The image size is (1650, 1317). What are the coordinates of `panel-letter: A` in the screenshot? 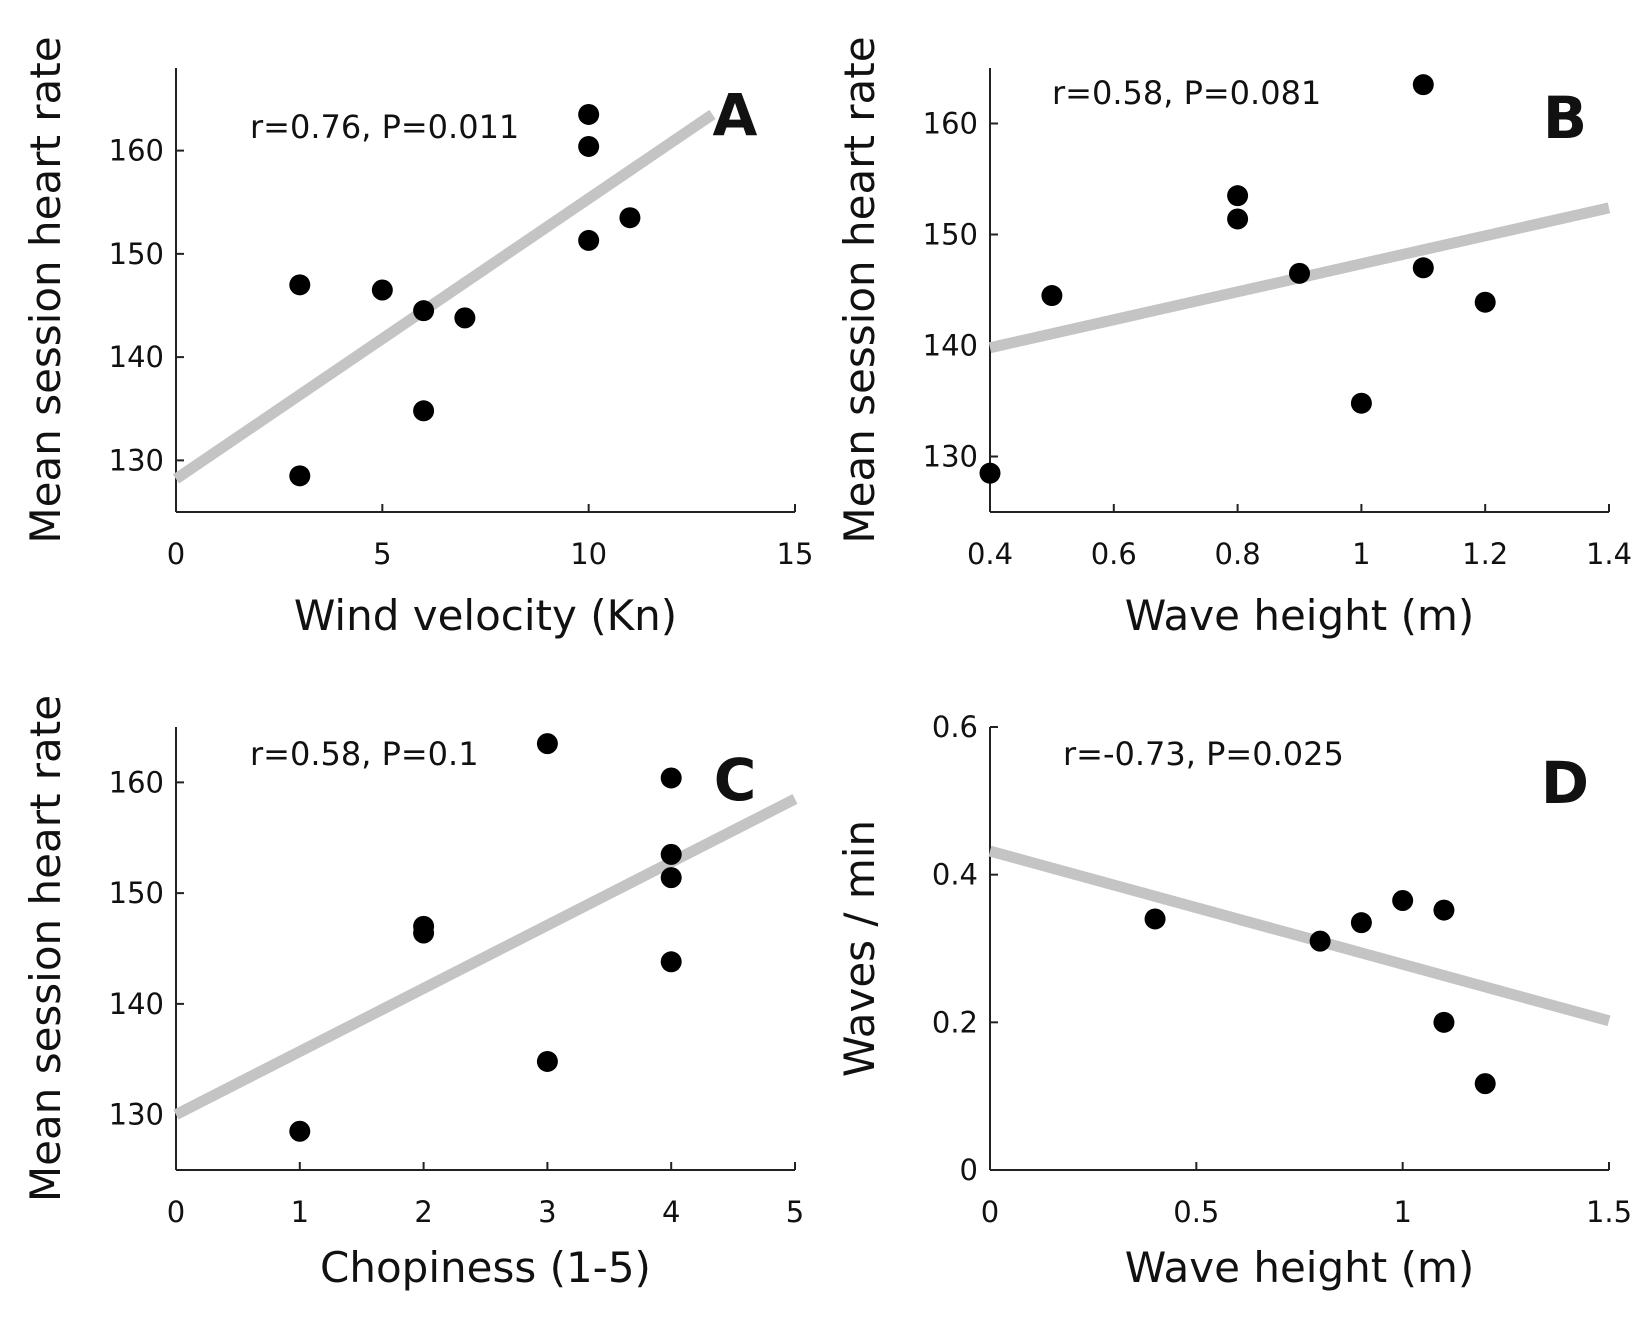 It's located at (735, 115).